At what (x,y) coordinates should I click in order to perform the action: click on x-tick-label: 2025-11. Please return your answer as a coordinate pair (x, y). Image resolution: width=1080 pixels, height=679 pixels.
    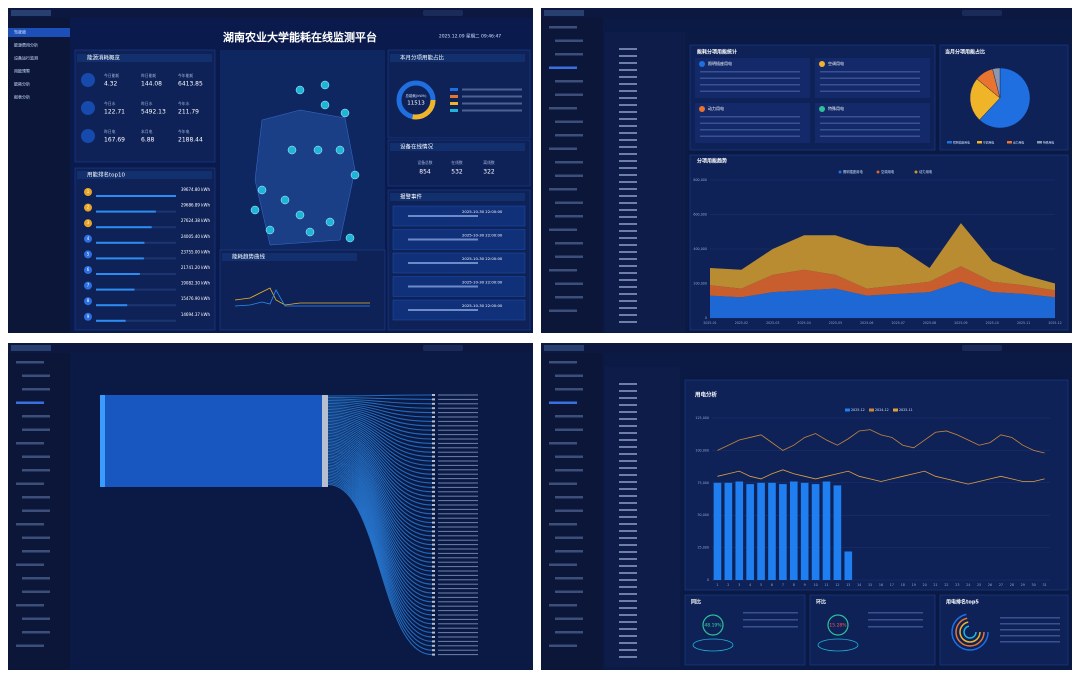
    Looking at the image, I should click on (1023, 323).